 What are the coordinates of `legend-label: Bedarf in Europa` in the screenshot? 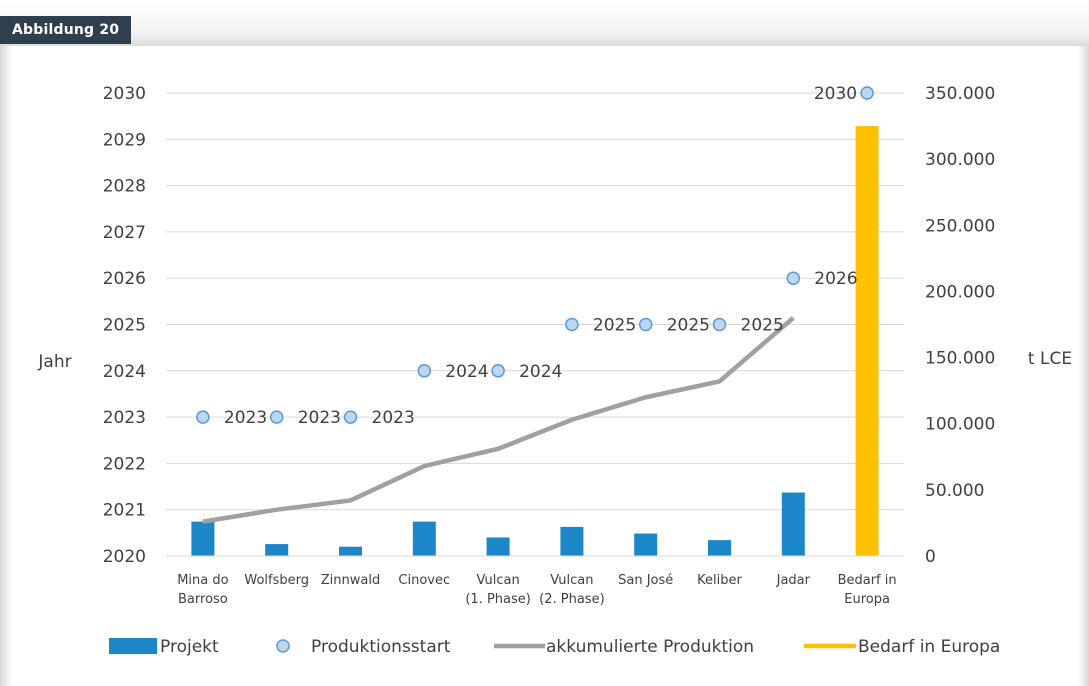 It's located at (929, 647).